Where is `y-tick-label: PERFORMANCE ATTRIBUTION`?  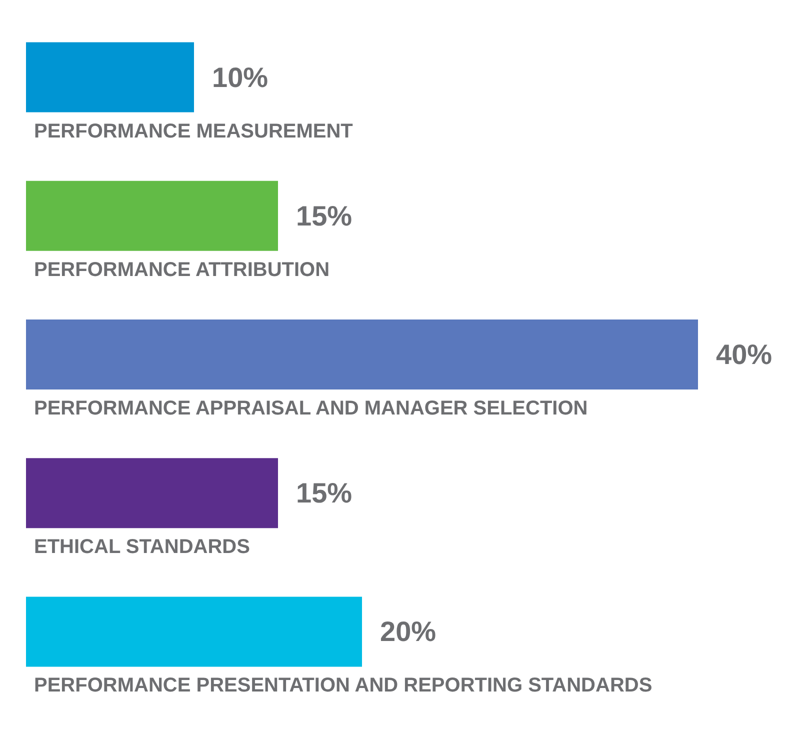
y-tick-label: PERFORMANCE ATTRIBUTION is located at coordinates (182, 269).